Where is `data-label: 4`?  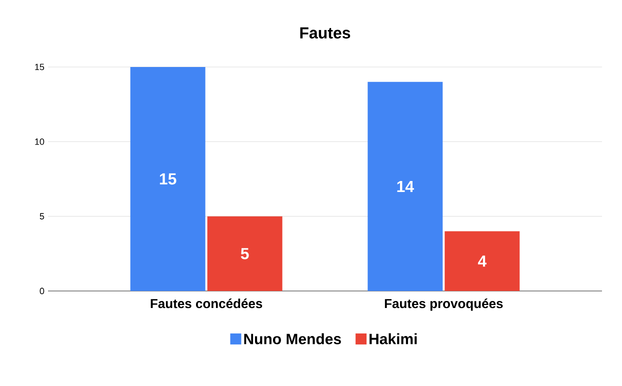
data-label: 4 is located at coordinates (482, 261).